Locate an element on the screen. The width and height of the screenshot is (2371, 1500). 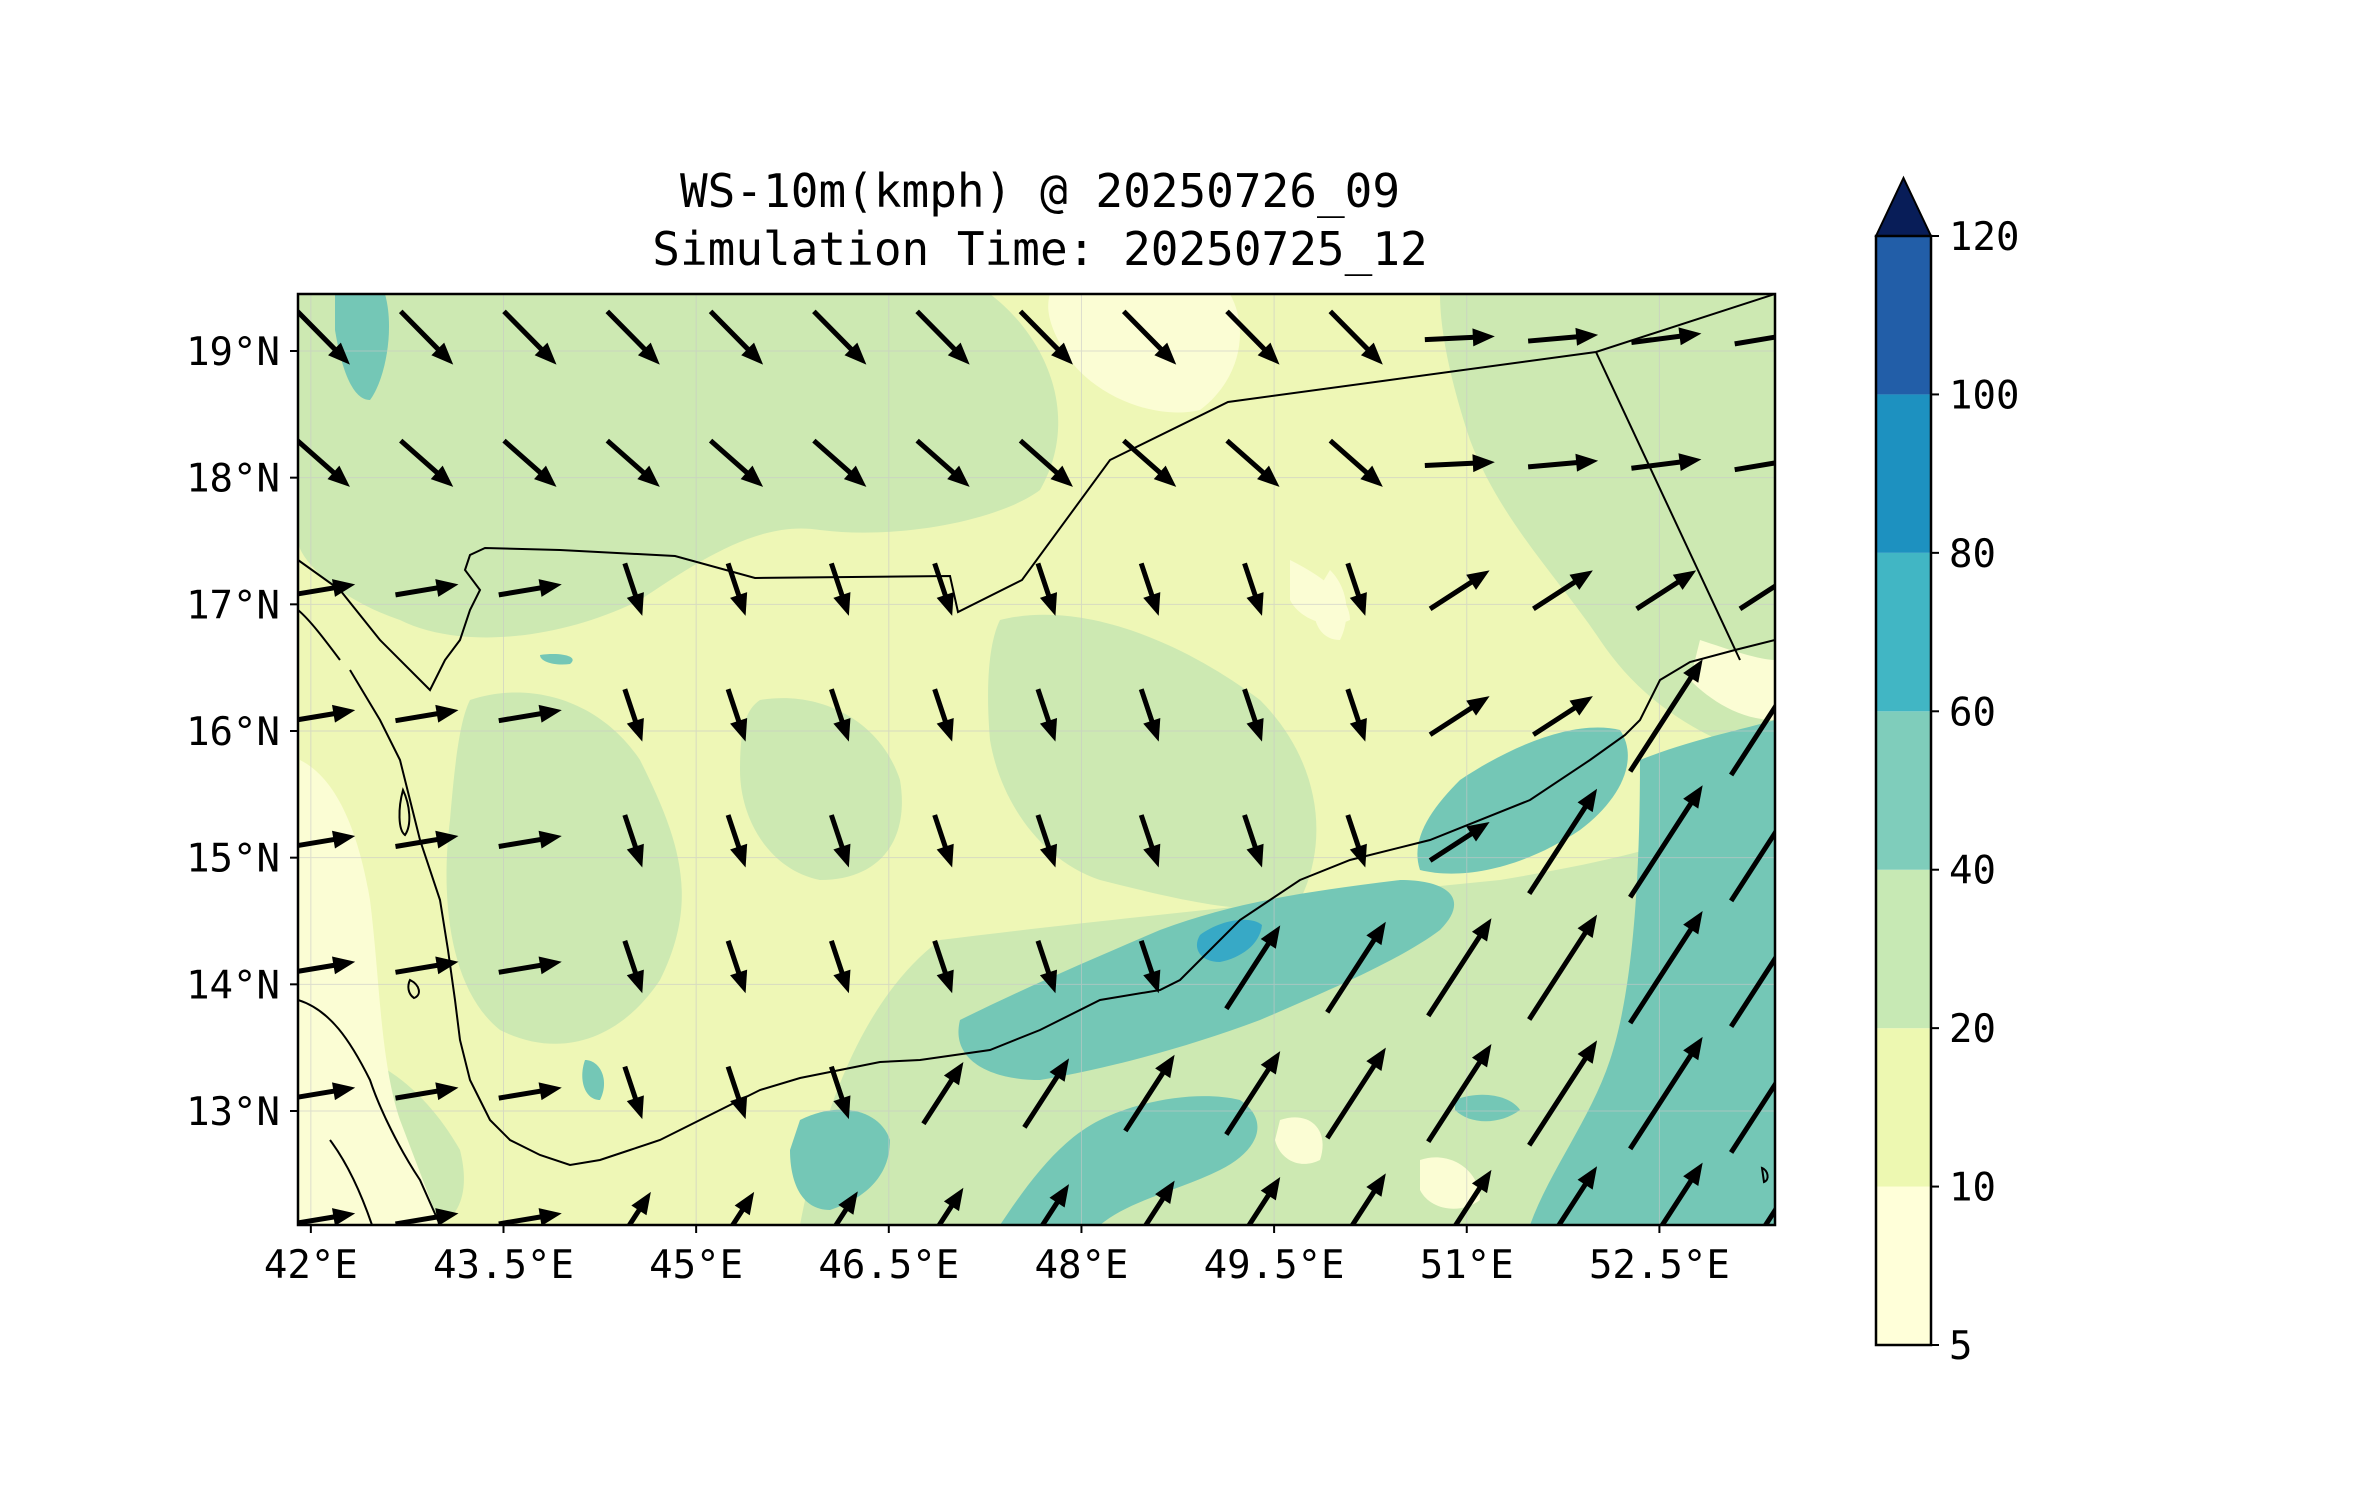
x-tick-label: 52.5°E is located at coordinates (1659, 1265).